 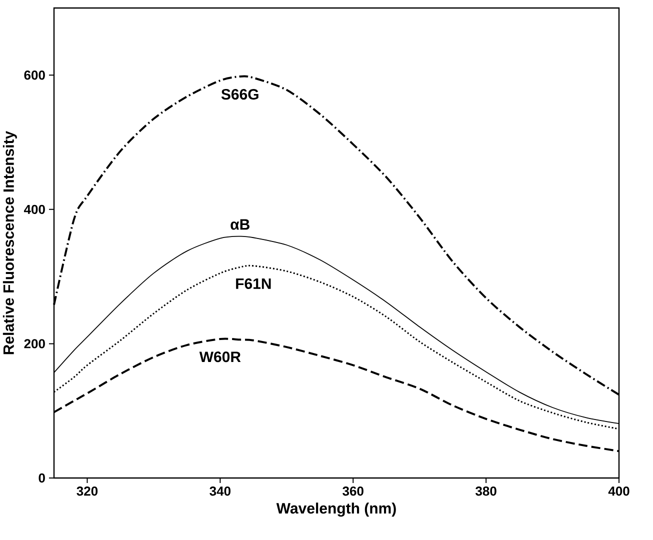 I want to click on y-tick-label: 600, so click(x=34, y=75).